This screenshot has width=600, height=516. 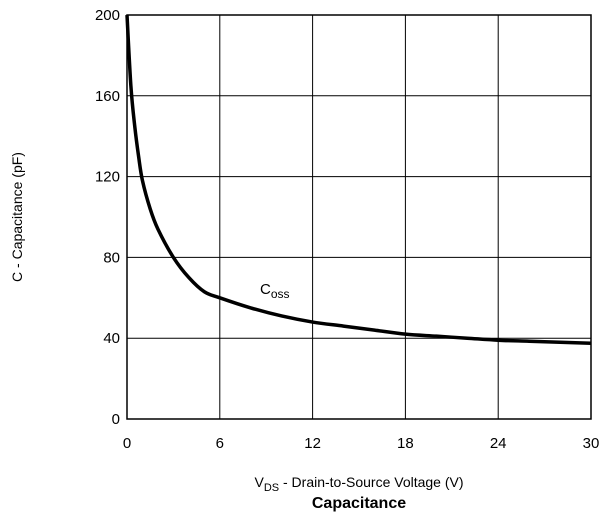 What do you see at coordinates (265, 289) in the screenshot?
I see `series-label-main: C` at bounding box center [265, 289].